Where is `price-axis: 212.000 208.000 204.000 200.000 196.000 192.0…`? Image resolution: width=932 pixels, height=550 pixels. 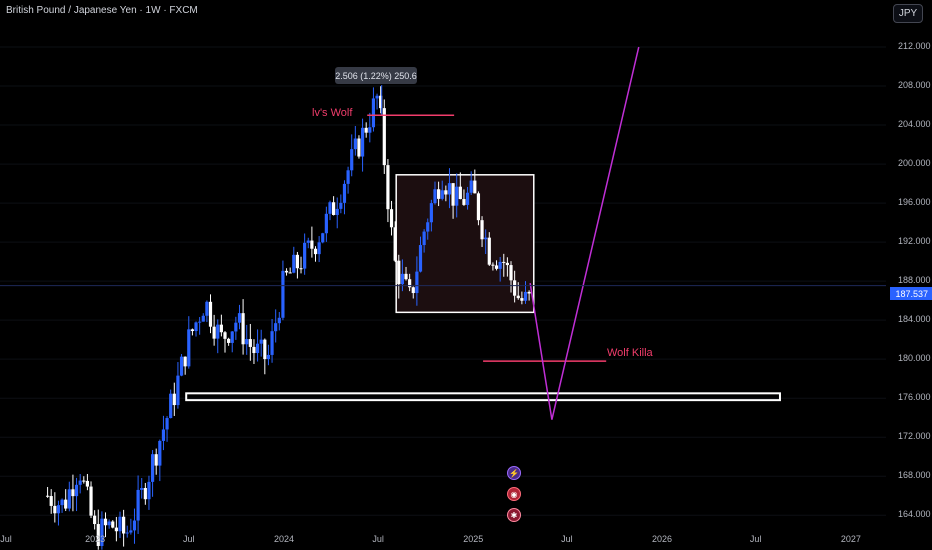 price-axis: 212.000 208.000 204.000 200.000 196.000 192.0… is located at coordinates (909, 275).